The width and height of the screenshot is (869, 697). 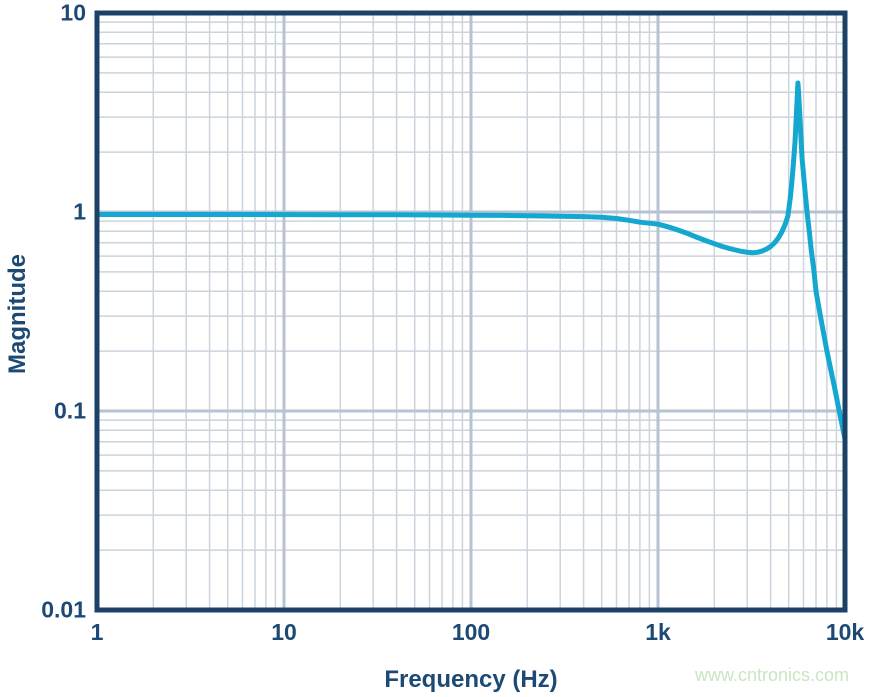 What do you see at coordinates (845, 632) in the screenshot?
I see `x-tick-label-10k: 10k` at bounding box center [845, 632].